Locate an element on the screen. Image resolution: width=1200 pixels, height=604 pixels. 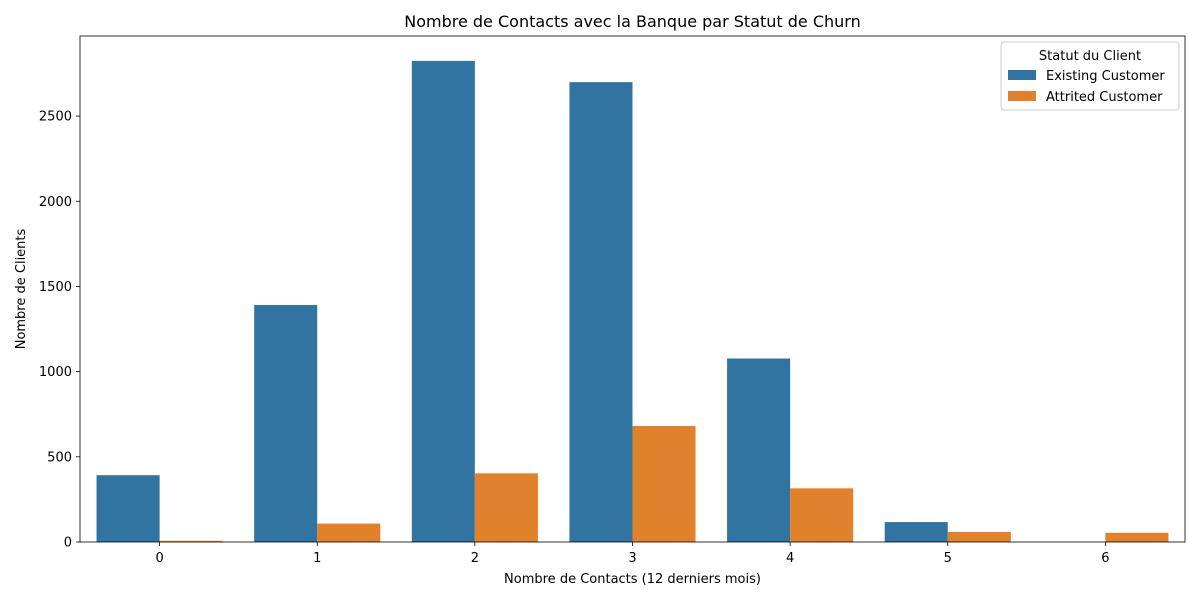
legend-label-attrited-customer: Attrited Customer is located at coordinates (1104, 97).